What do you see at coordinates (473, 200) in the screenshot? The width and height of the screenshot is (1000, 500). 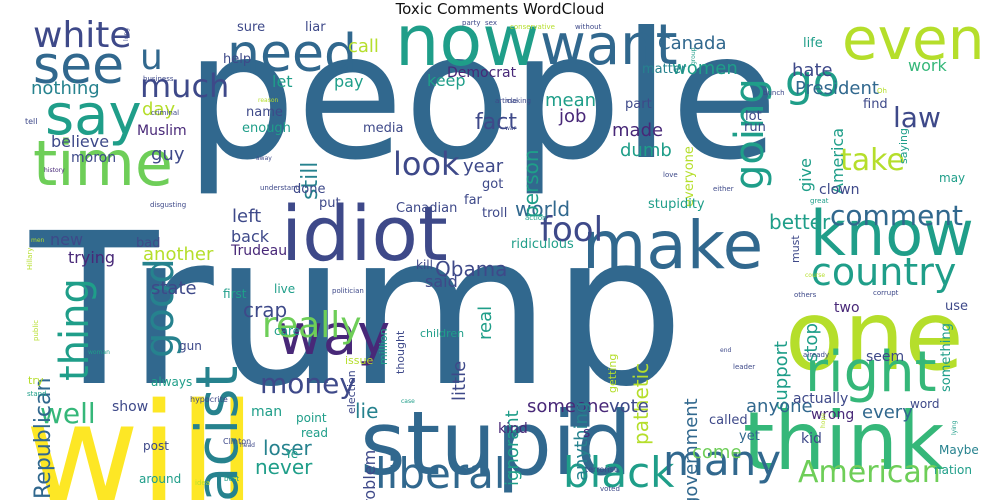 I see `word-far: far` at bounding box center [473, 200].